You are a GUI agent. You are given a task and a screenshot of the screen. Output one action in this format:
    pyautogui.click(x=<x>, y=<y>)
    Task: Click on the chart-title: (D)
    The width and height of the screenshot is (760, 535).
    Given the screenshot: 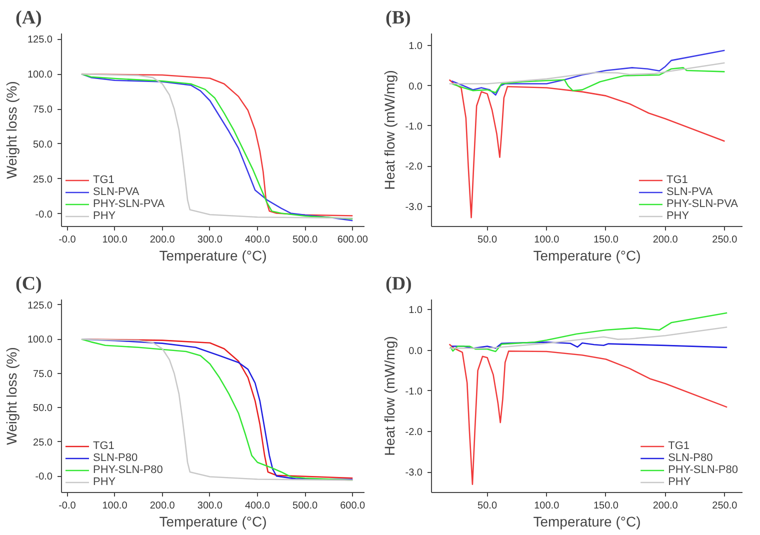 What is the action you would take?
    pyautogui.click(x=399, y=284)
    